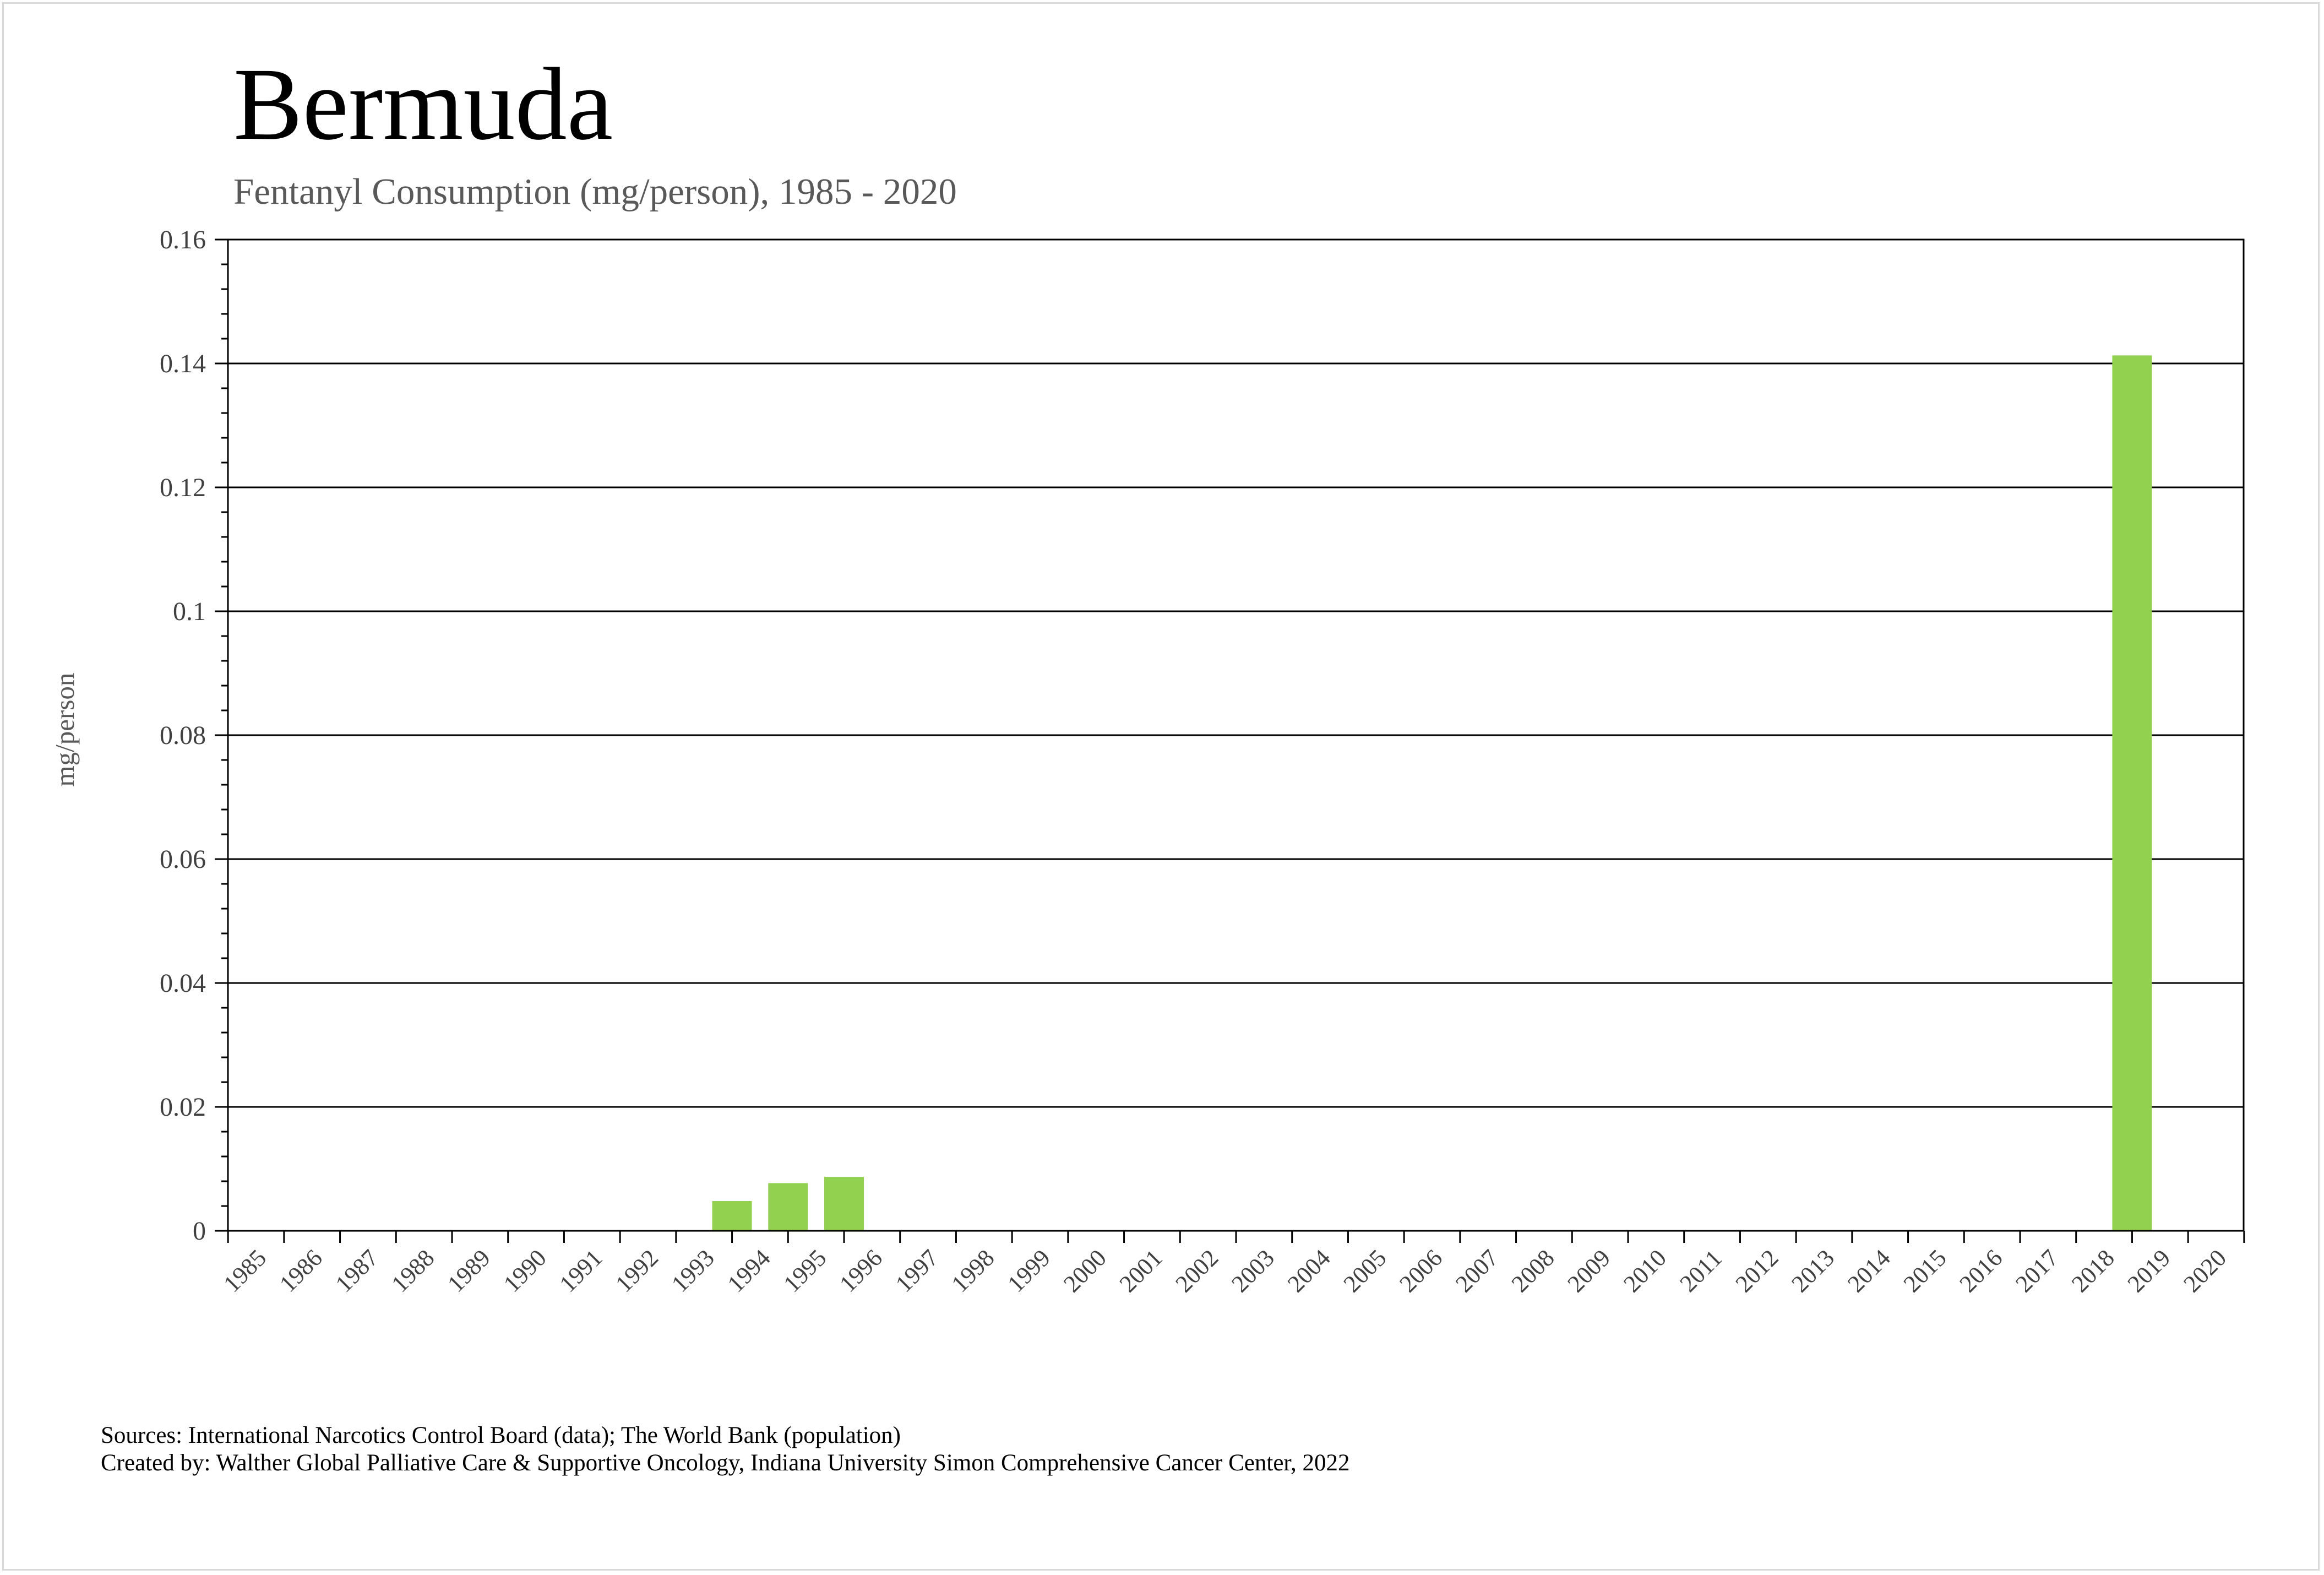  What do you see at coordinates (189, 611) in the screenshot?
I see `y-tick-label: 0.1` at bounding box center [189, 611].